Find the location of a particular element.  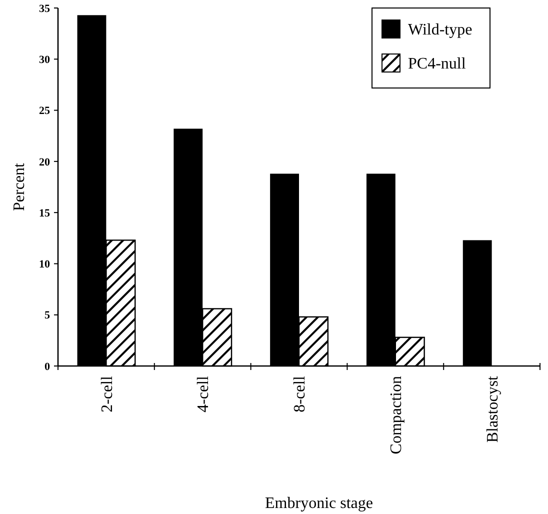

x-tick-label: Blastocyst is located at coordinates (493, 409).